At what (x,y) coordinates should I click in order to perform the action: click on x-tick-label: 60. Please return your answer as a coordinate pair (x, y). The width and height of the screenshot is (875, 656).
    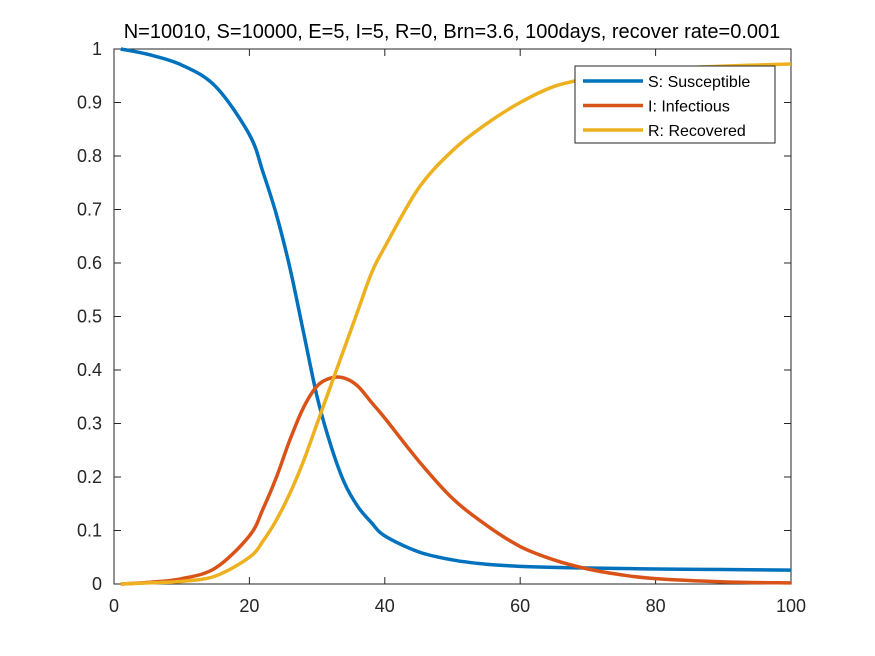
    Looking at the image, I should click on (520, 606).